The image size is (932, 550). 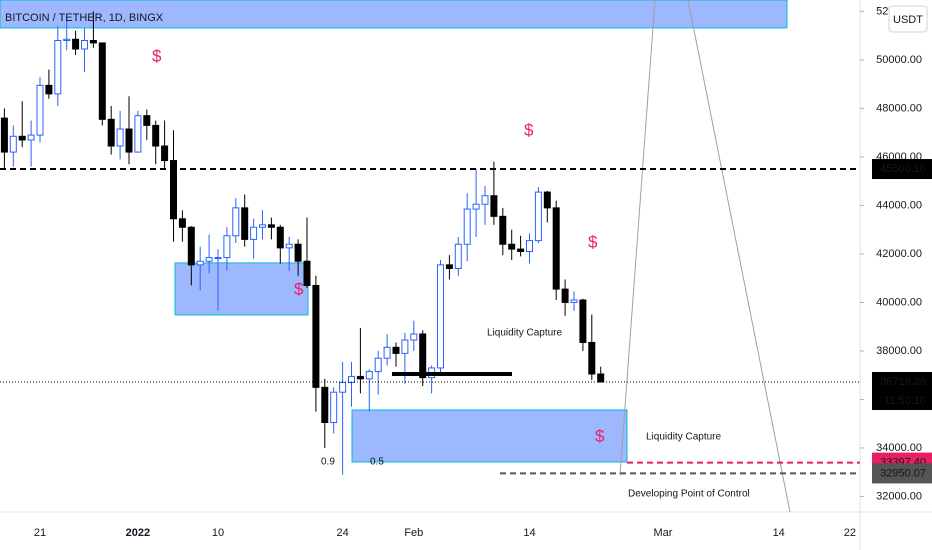 I want to click on countdown-label: 11:50:10, so click(x=905, y=401).